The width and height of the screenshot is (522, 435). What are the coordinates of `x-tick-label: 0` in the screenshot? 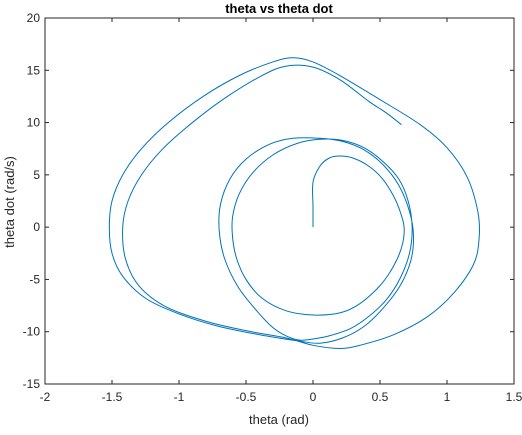 It's located at (313, 397).